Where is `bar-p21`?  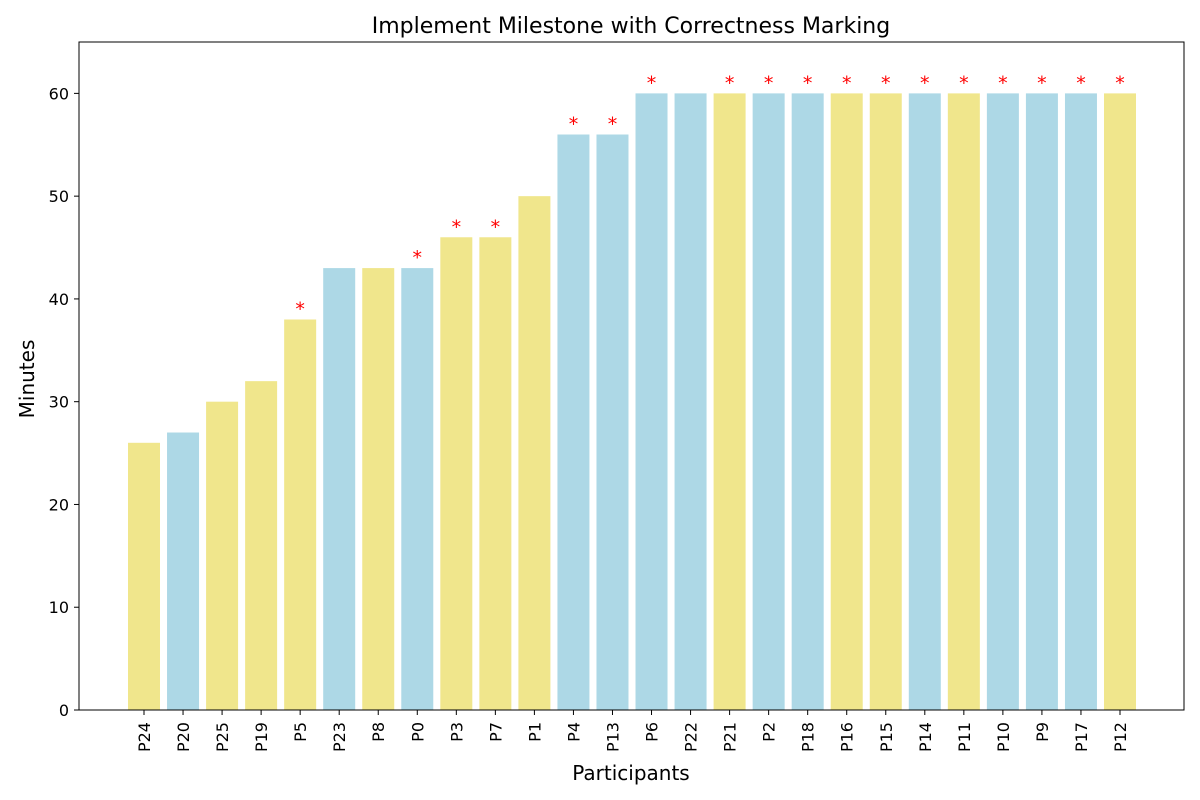
bar-p21 is located at coordinates (729, 401).